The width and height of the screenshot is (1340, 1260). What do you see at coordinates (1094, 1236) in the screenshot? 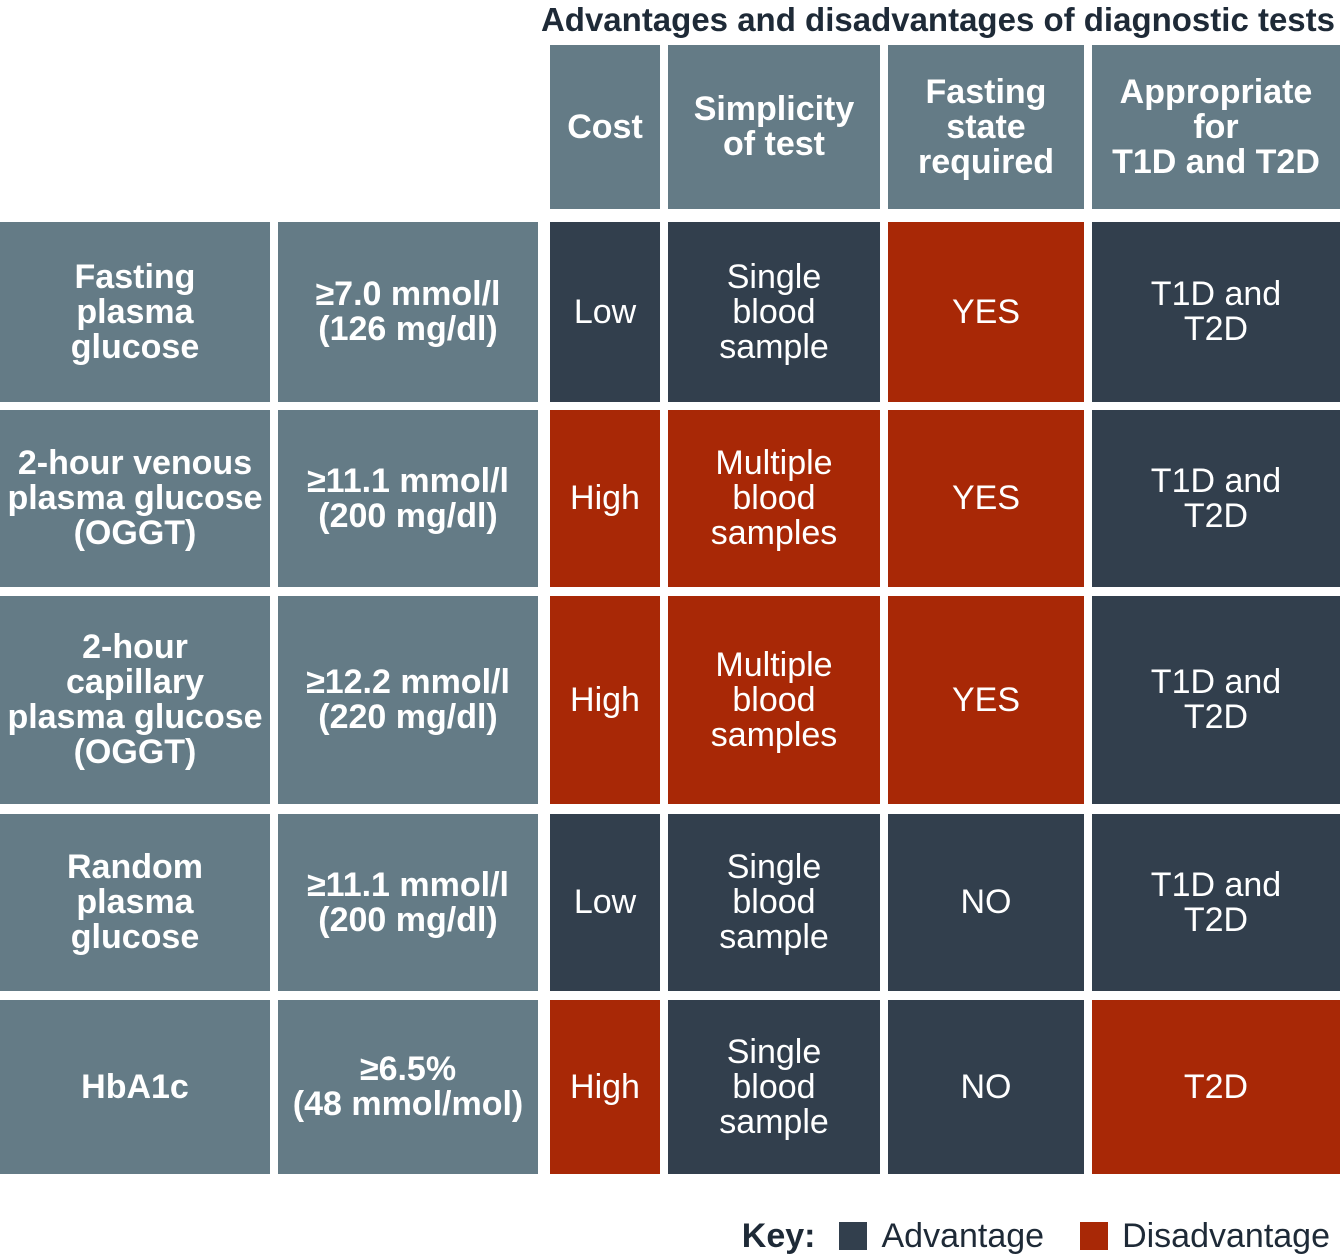
I see `disadvantage-swatch` at bounding box center [1094, 1236].